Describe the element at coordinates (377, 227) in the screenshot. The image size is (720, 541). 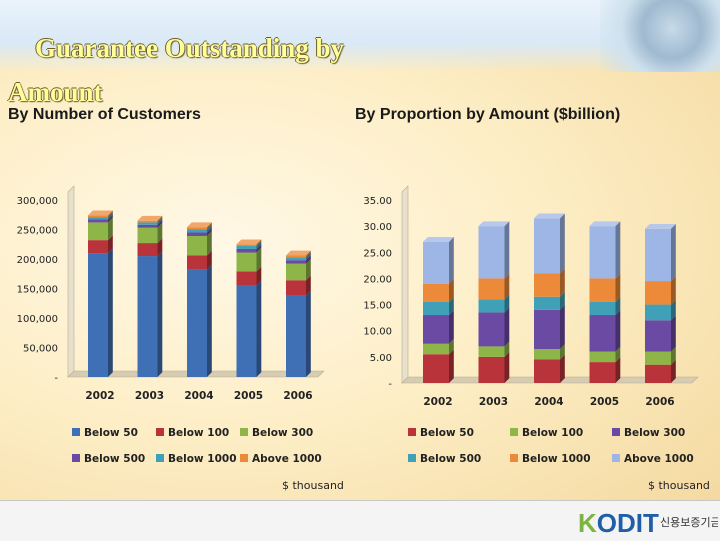
I see `y-tick-label: 30.00` at that location.